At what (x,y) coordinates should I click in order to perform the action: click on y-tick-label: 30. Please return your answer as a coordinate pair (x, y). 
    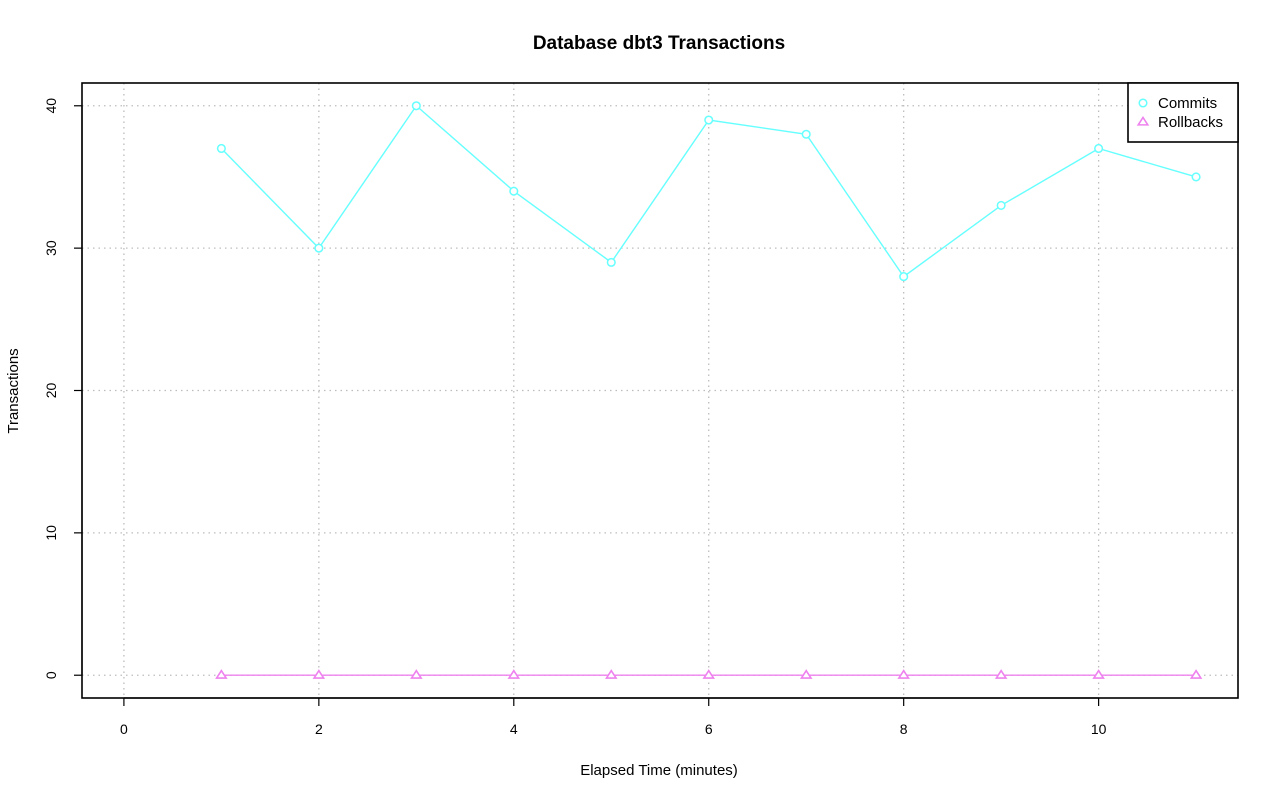
    Looking at the image, I should click on (51, 248).